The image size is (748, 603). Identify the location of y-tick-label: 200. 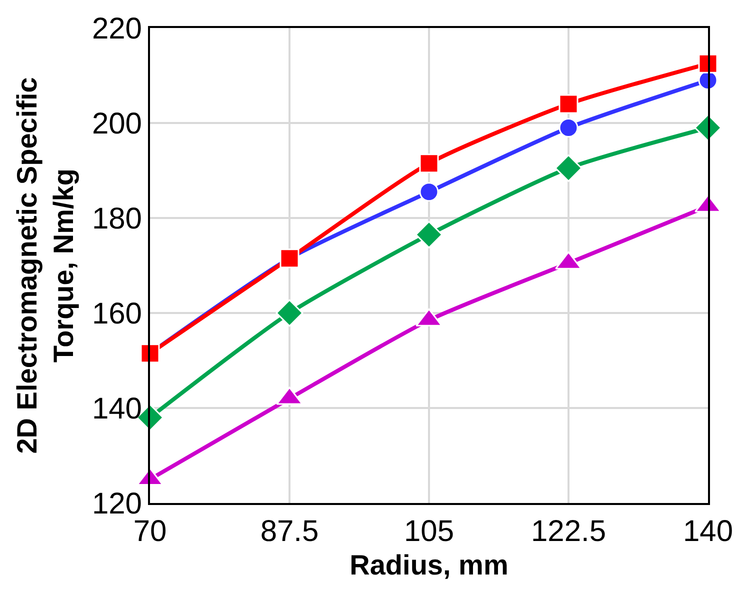
(117, 124).